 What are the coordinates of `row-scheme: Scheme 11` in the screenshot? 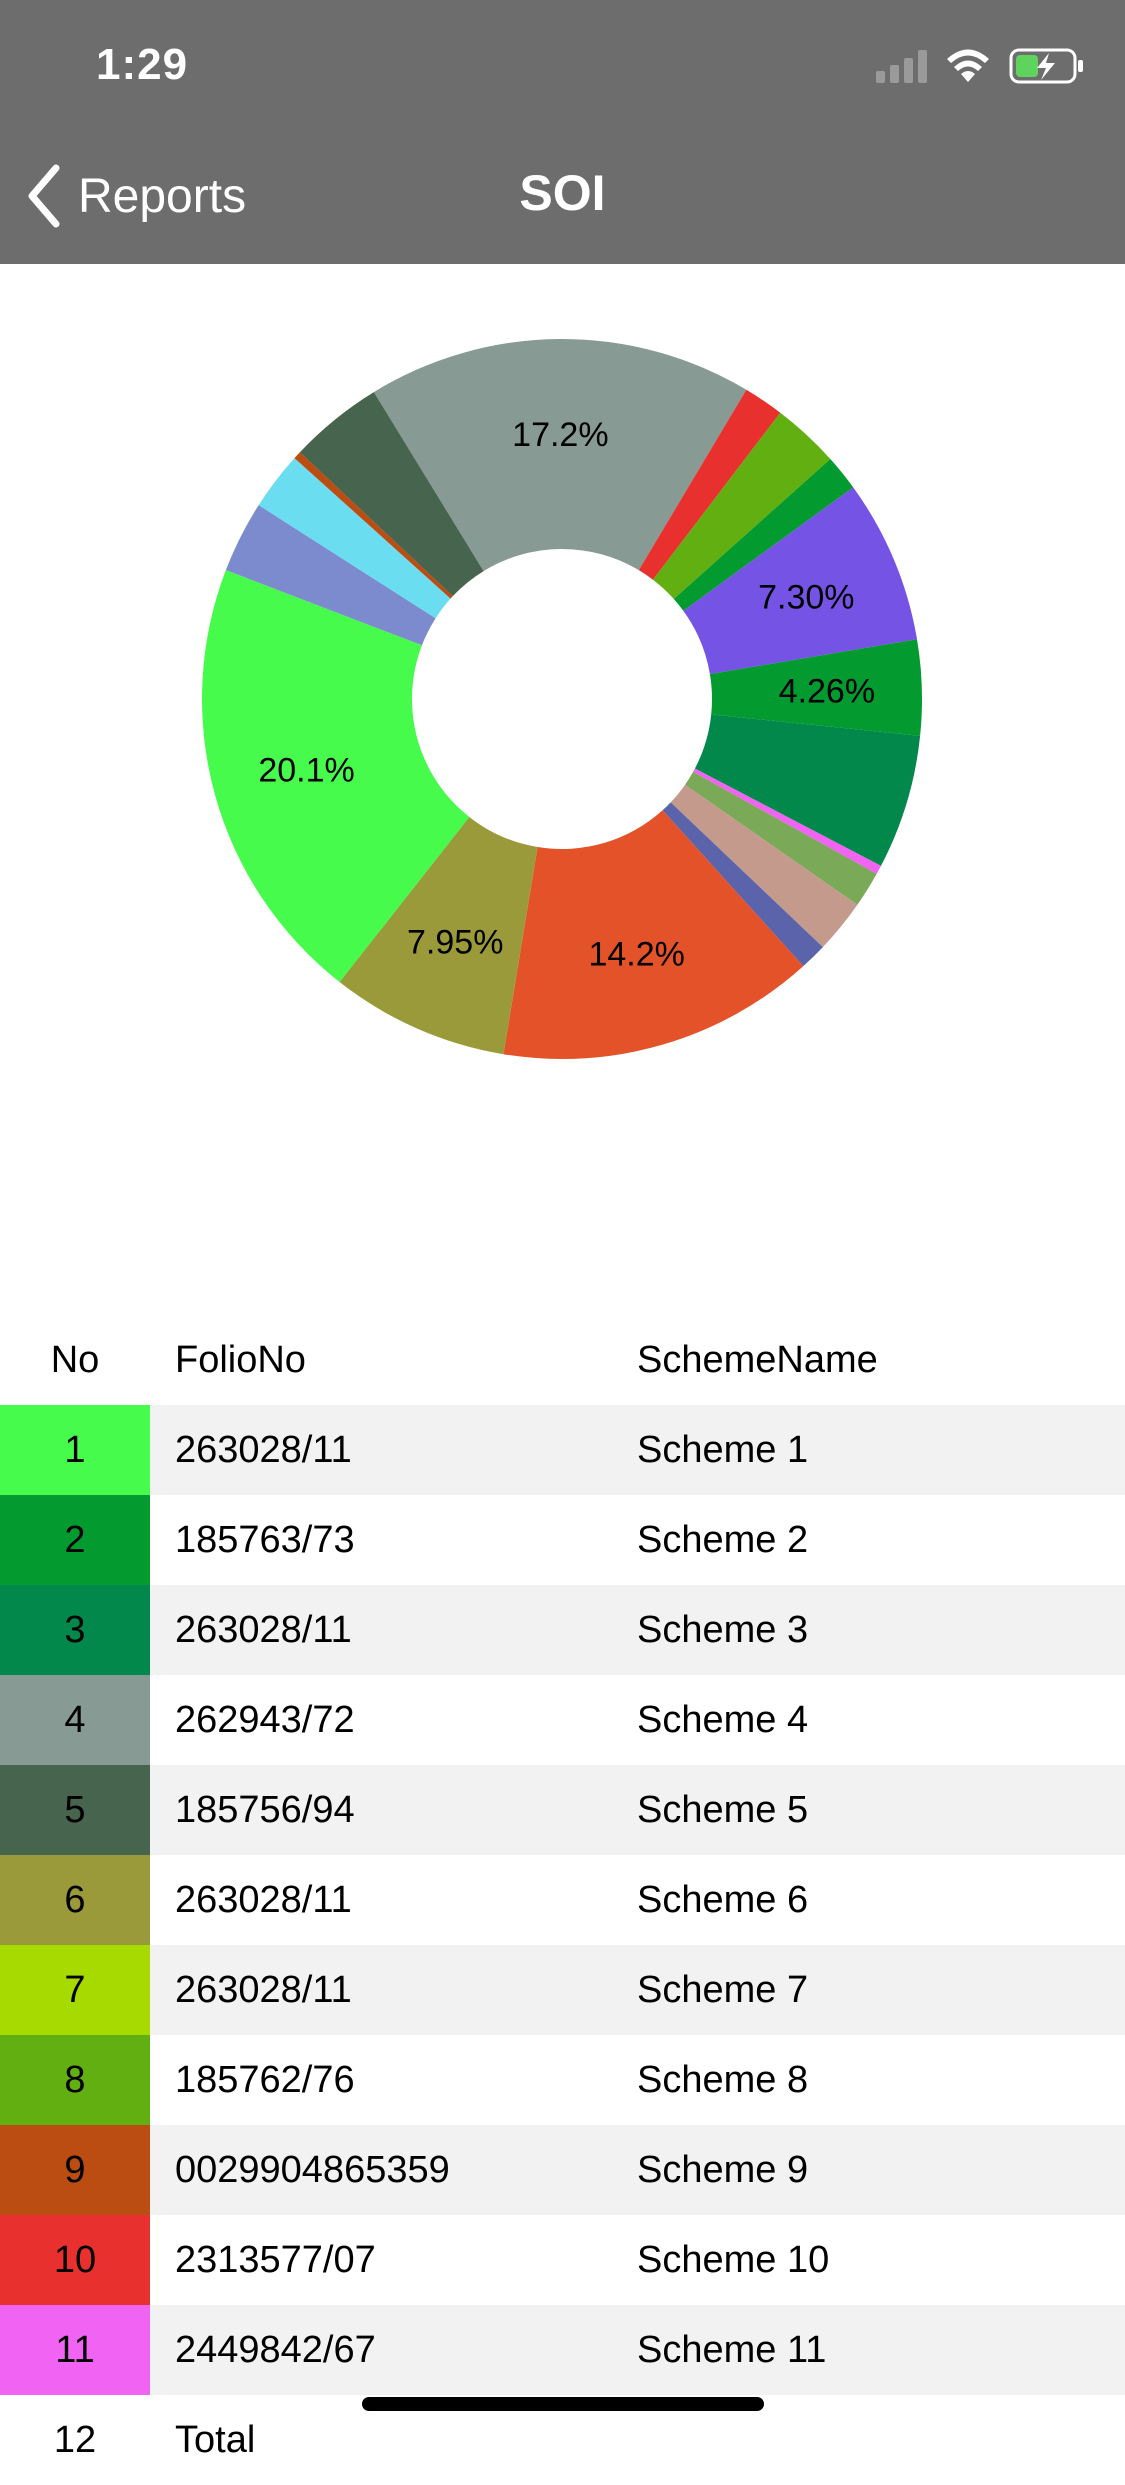 It's located at (732, 2349).